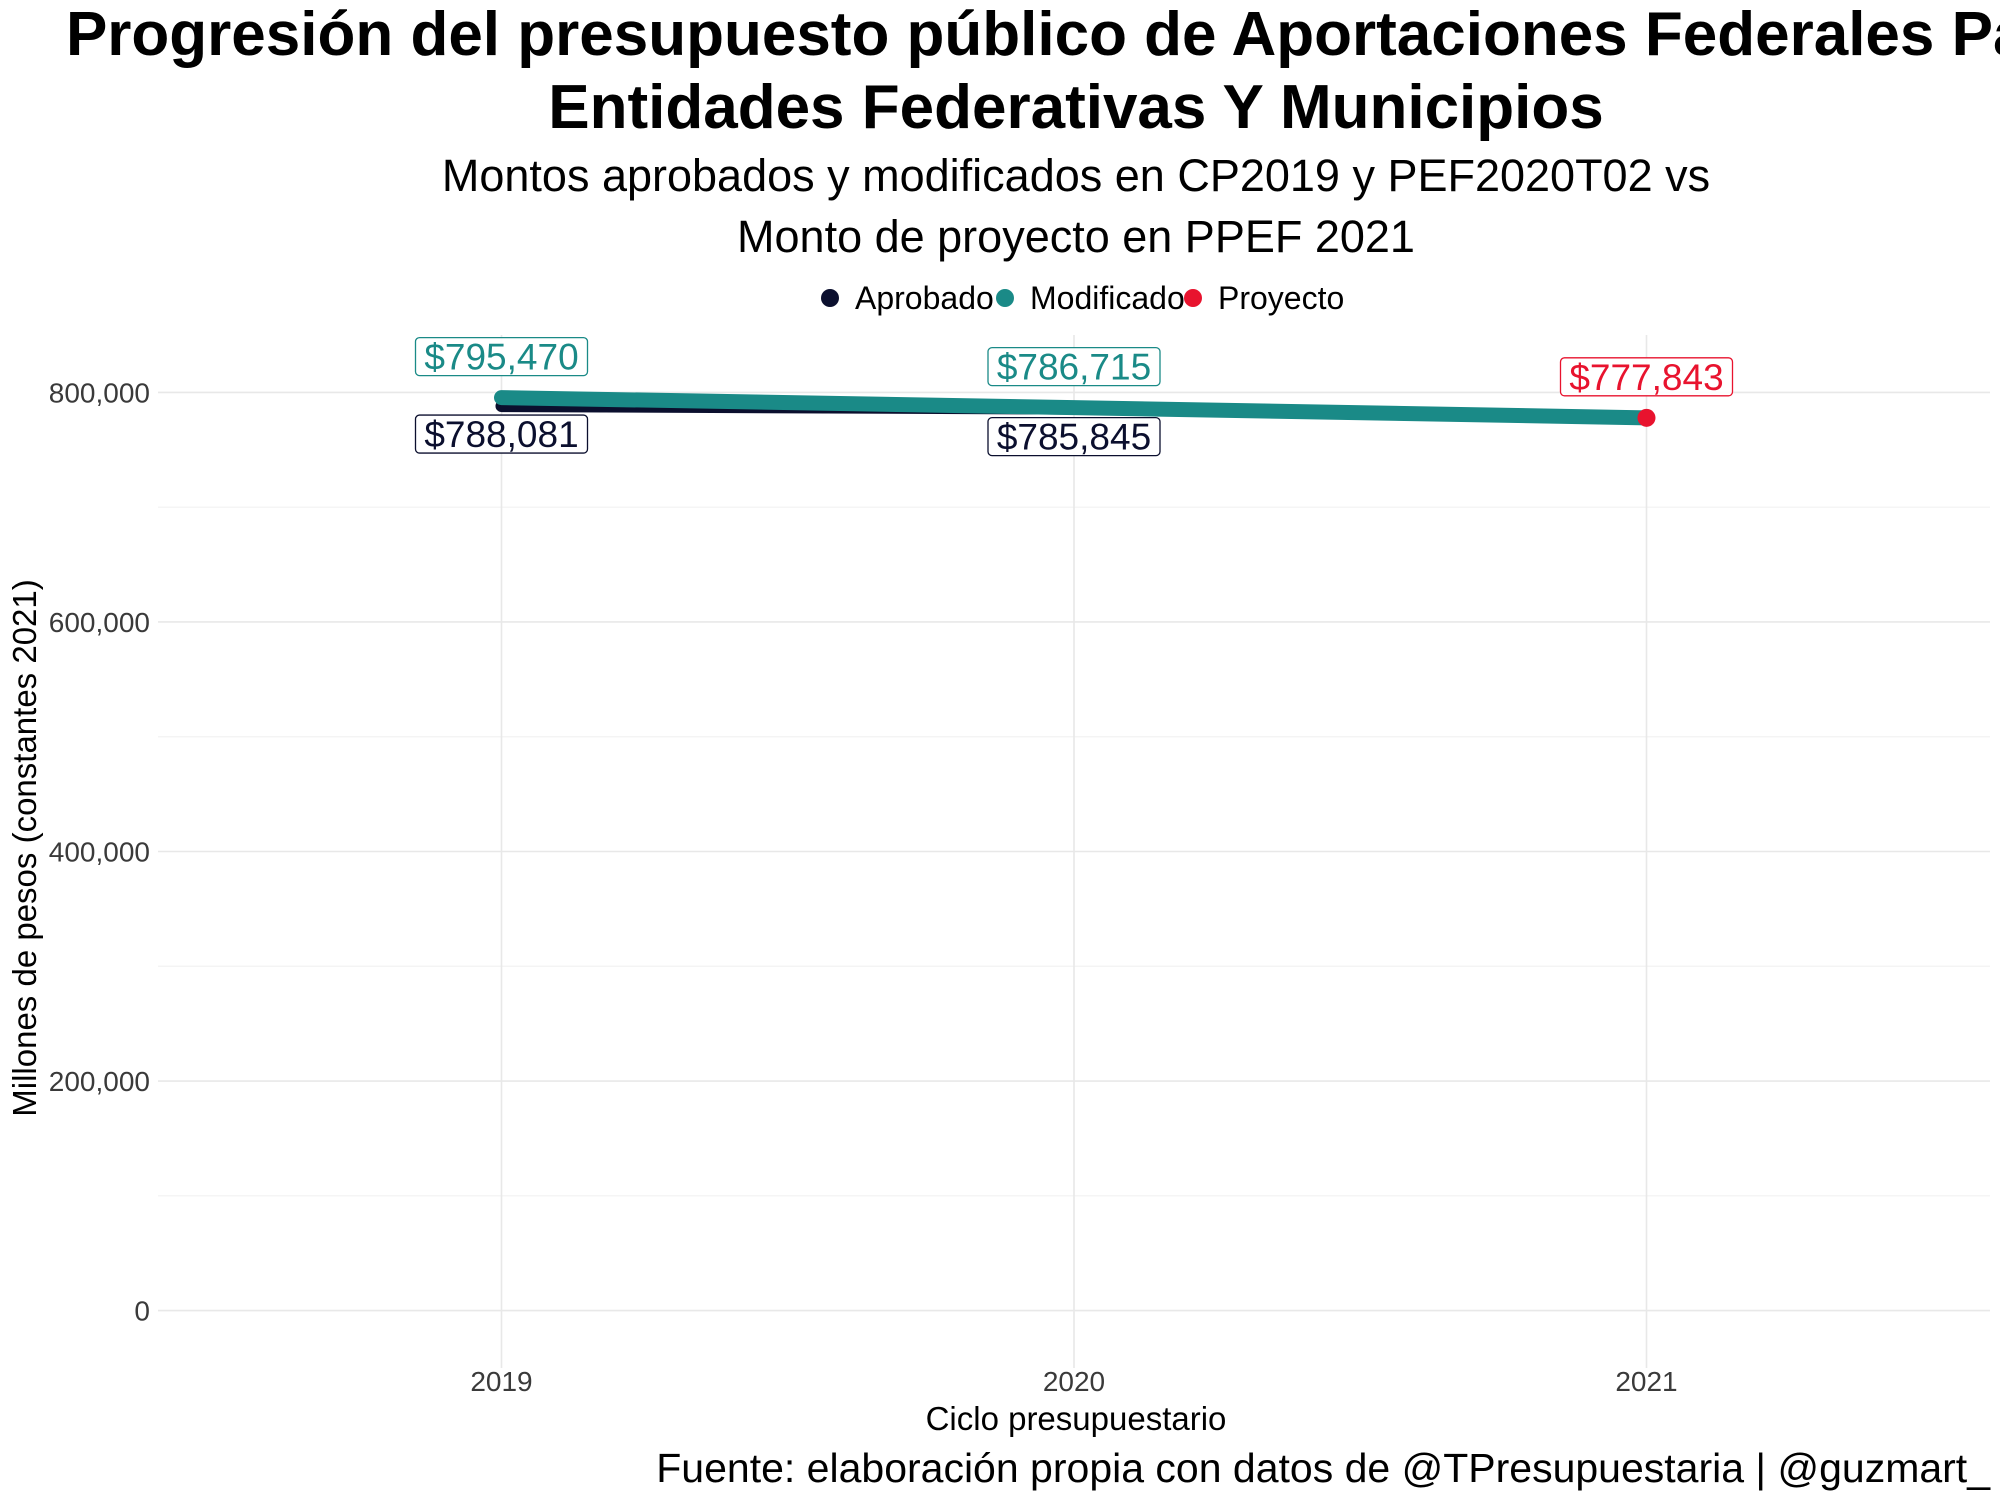 The width and height of the screenshot is (2000, 1500). I want to click on data-label-text: $777,843, so click(1646, 377).